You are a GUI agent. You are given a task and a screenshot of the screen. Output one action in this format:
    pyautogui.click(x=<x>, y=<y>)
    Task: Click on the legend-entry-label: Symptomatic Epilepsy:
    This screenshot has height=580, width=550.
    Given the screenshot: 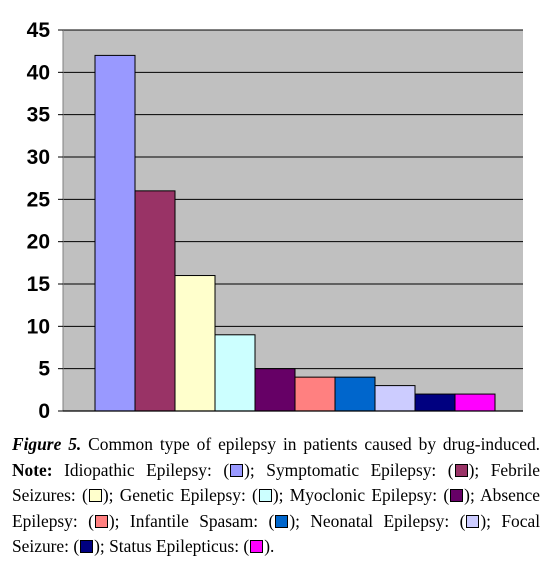 What is the action you would take?
    pyautogui.click(x=351, y=469)
    